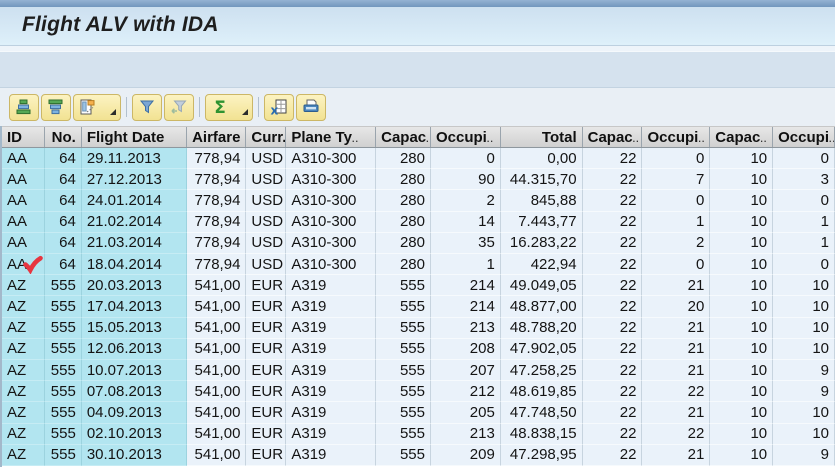  Describe the element at coordinates (541, 286) in the screenshot. I see `table-cell: 49.049,05` at that location.